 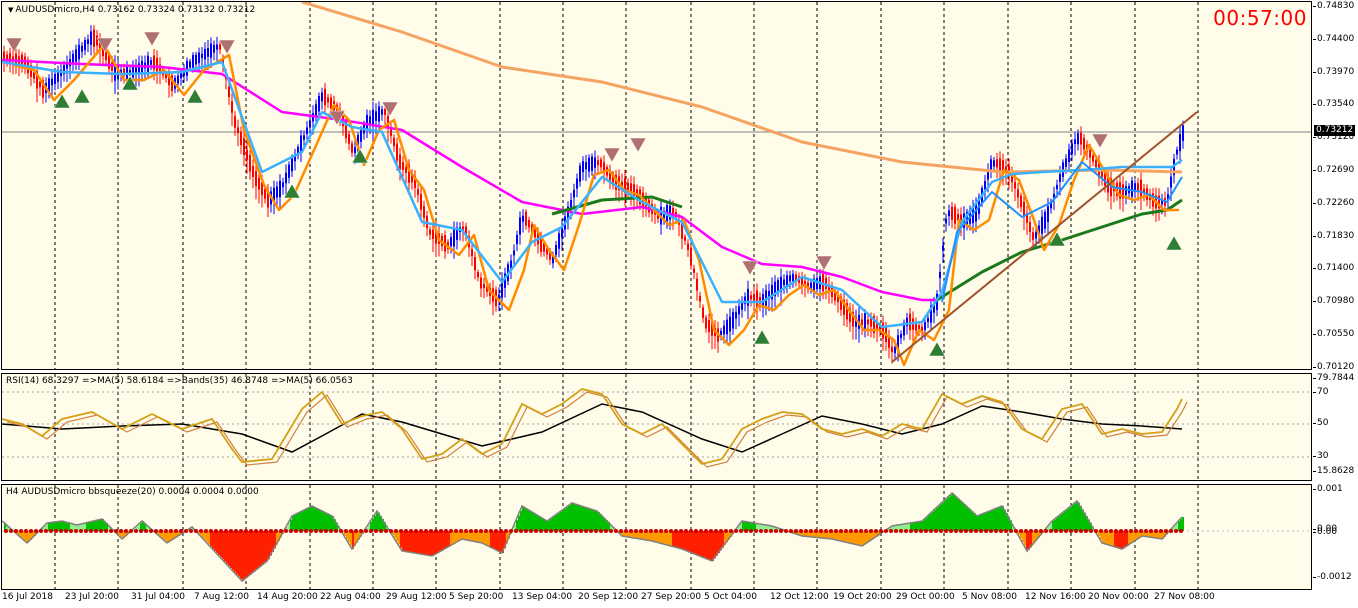 I want to click on sell-arrow-icon, so click(x=14, y=45).